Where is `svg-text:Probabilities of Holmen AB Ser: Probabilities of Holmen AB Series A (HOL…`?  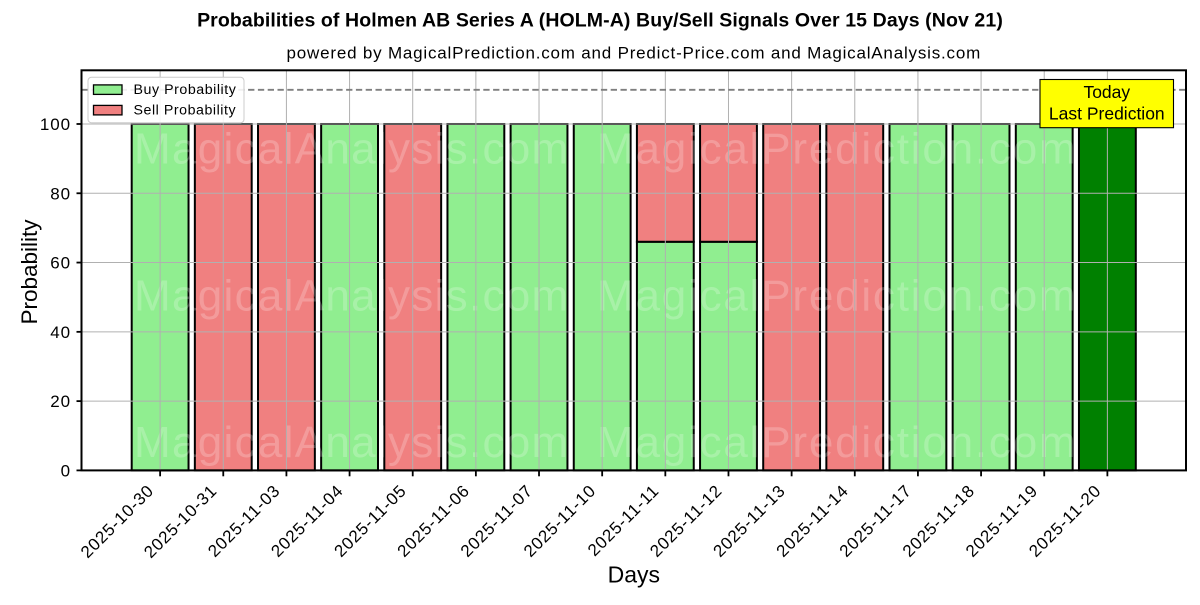
svg-text:Probabilities of Holmen AB Ser: Probabilities of Holmen AB Series A (HOL… is located at coordinates (600, 21).